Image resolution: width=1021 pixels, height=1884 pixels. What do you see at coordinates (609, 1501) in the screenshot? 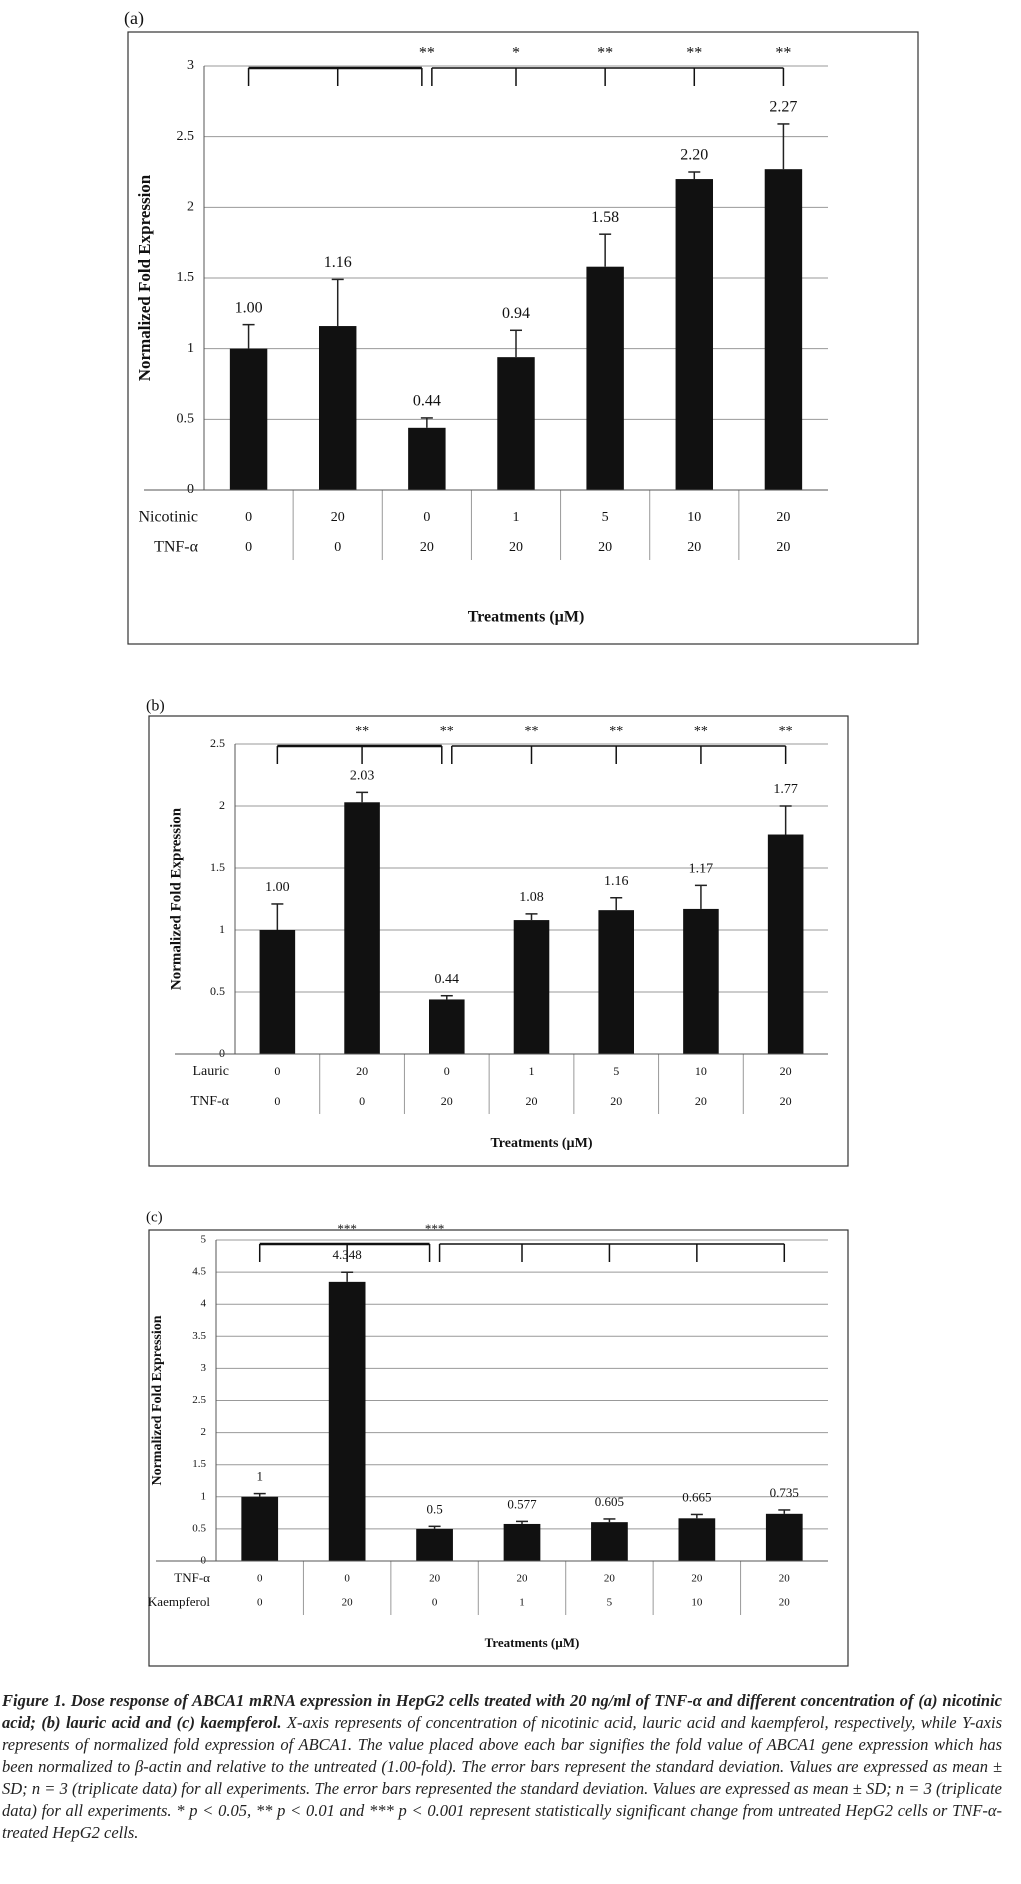
I see `value-label: 0.605` at bounding box center [609, 1501].